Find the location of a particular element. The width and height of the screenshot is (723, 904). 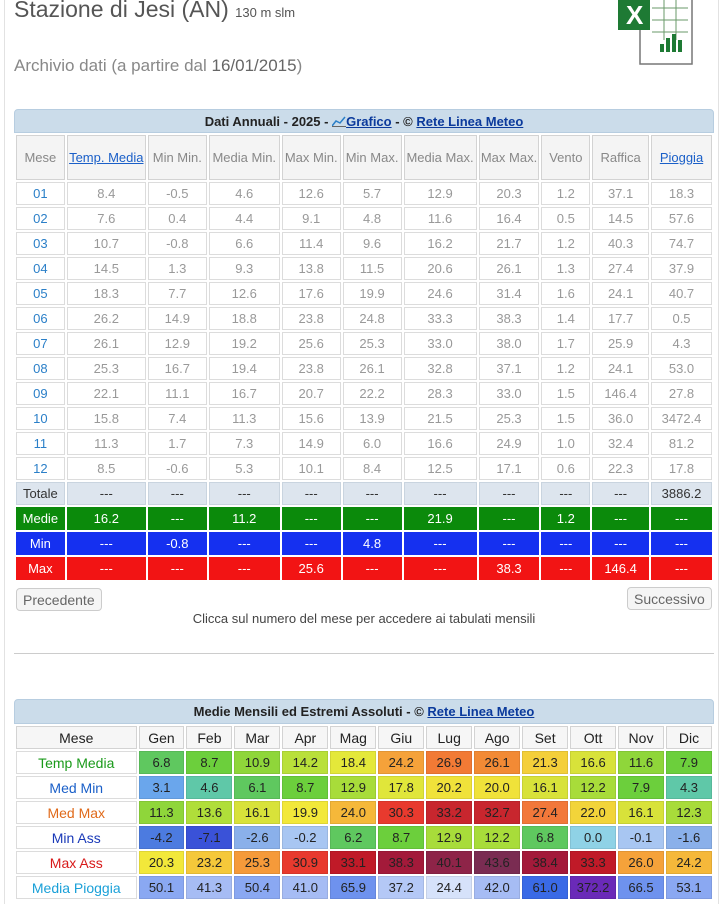

table-cell: 1.2 is located at coordinates (566, 193).